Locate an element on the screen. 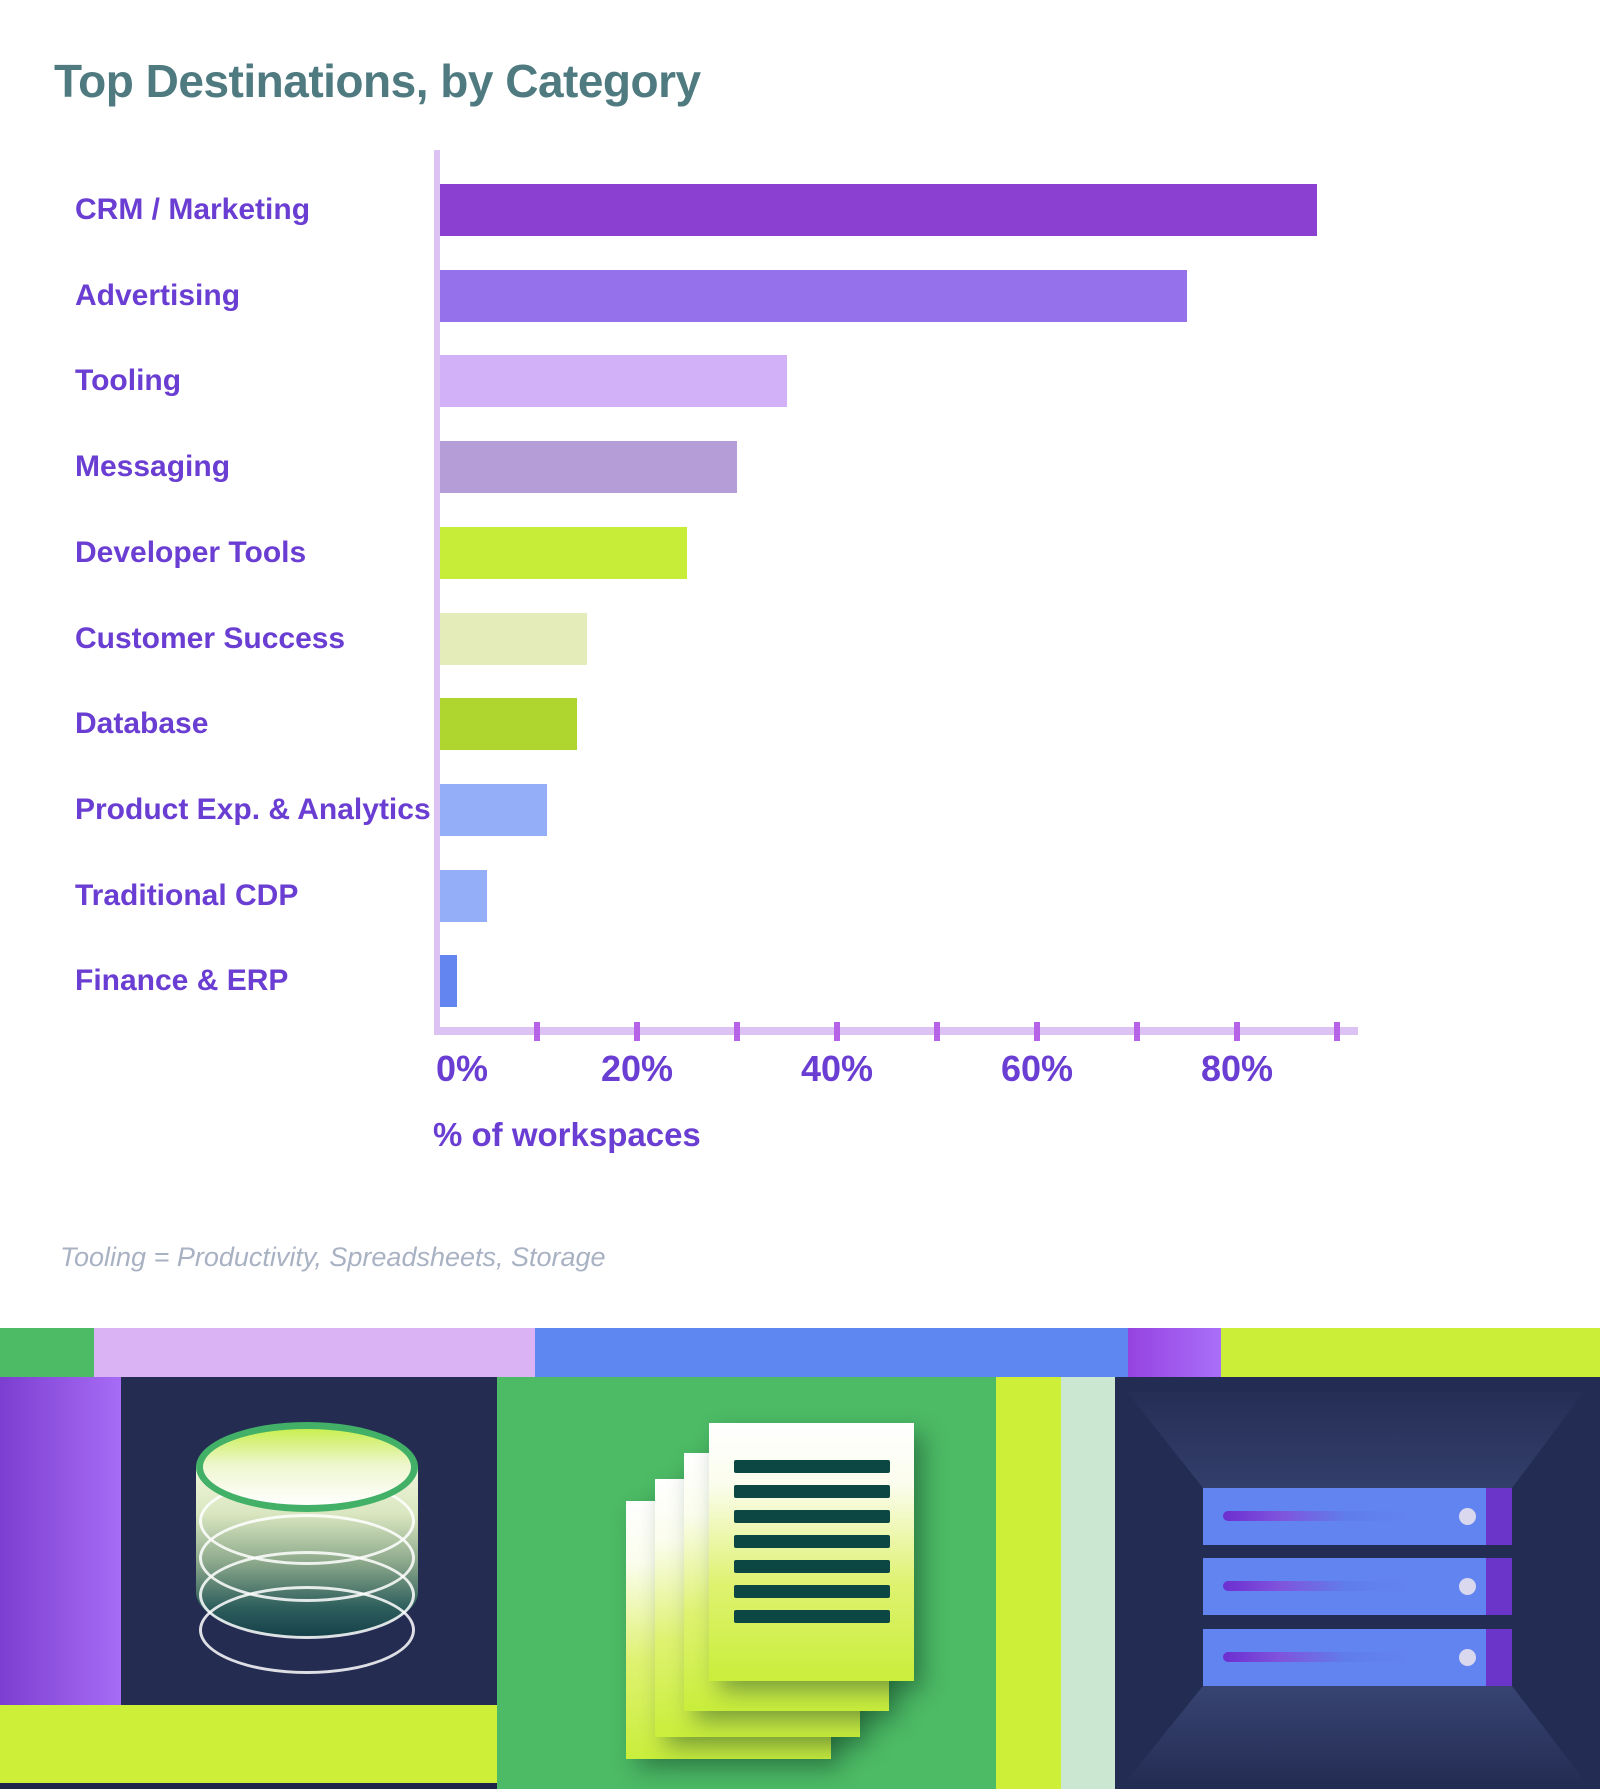 This screenshot has width=1600, height=1789. bar-messaging is located at coordinates (587, 467).